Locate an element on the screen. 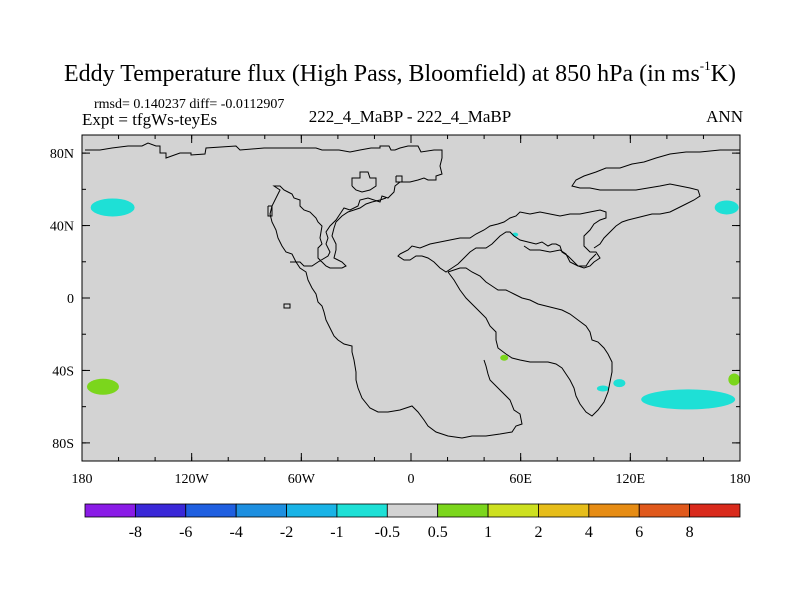 The image size is (800, 600). colorbar-label: -1 is located at coordinates (336, 532).